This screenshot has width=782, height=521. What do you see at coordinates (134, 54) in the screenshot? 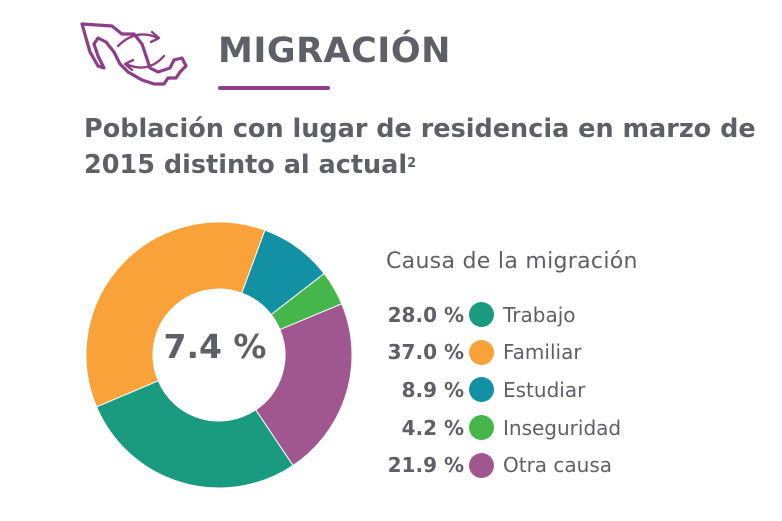
I see `mexico-map-migration-icon` at bounding box center [134, 54].